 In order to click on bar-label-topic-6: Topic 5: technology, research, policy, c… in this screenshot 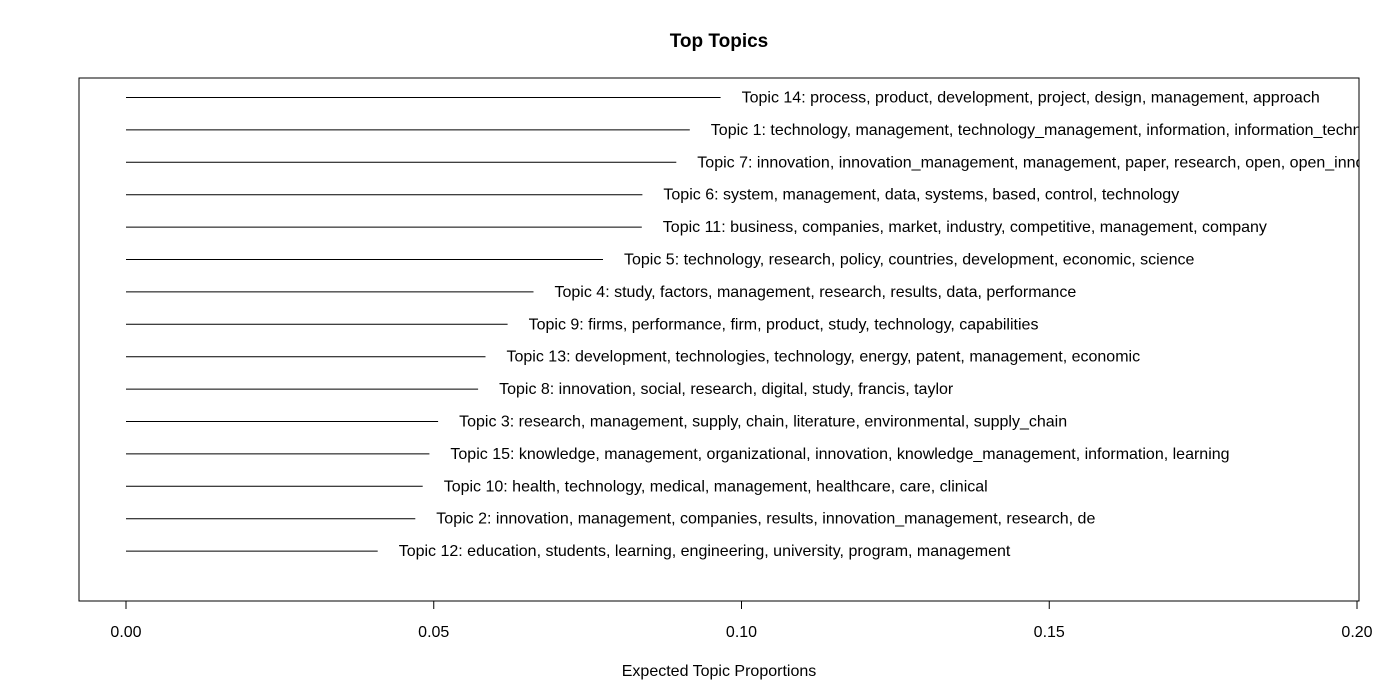, I will do `click(909, 260)`.